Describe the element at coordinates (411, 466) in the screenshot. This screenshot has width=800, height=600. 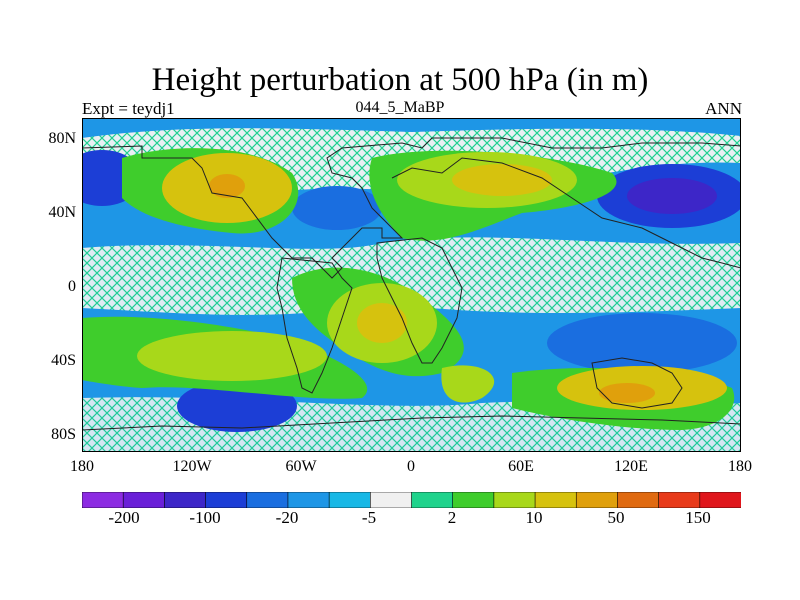
I see `lon-label-0: 0` at that location.